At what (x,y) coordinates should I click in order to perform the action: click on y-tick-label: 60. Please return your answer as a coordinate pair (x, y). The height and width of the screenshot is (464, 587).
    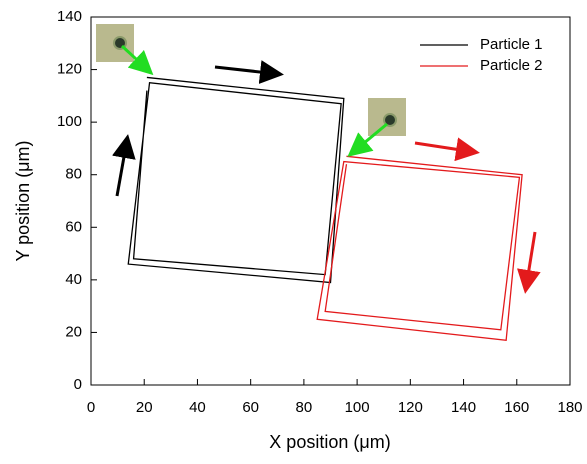
    Looking at the image, I should click on (73, 226).